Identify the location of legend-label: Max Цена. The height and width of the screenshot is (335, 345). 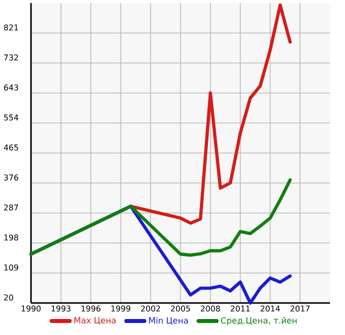
(95, 321).